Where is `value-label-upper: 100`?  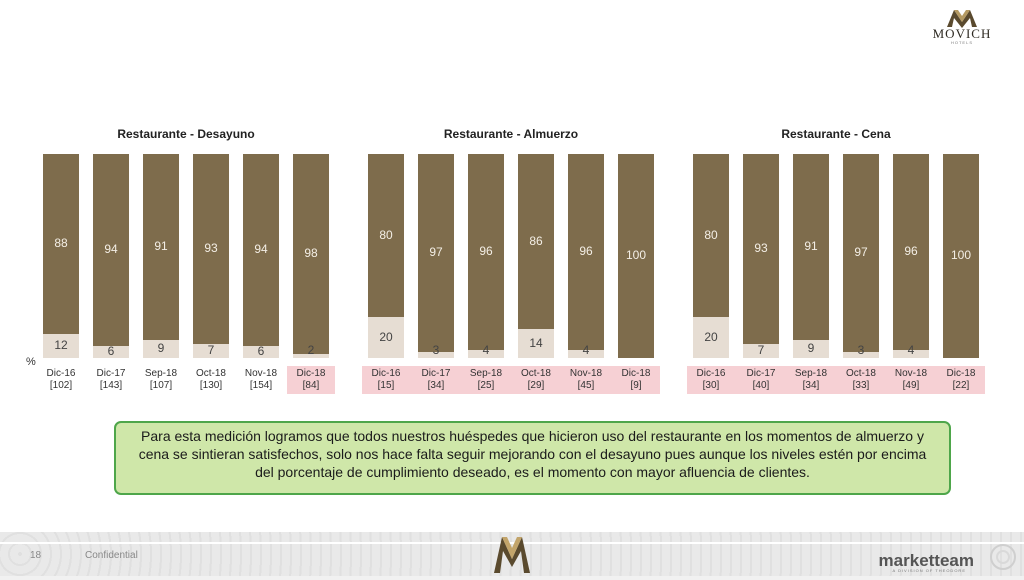
value-label-upper: 100 is located at coordinates (636, 255).